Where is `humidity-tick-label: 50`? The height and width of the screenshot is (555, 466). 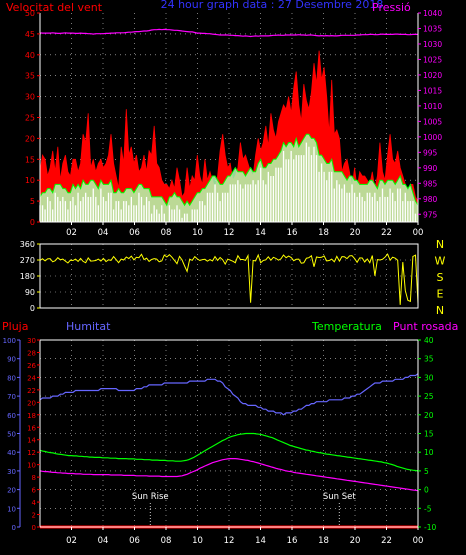 humidity-tick-label: 50 is located at coordinates (11, 435).